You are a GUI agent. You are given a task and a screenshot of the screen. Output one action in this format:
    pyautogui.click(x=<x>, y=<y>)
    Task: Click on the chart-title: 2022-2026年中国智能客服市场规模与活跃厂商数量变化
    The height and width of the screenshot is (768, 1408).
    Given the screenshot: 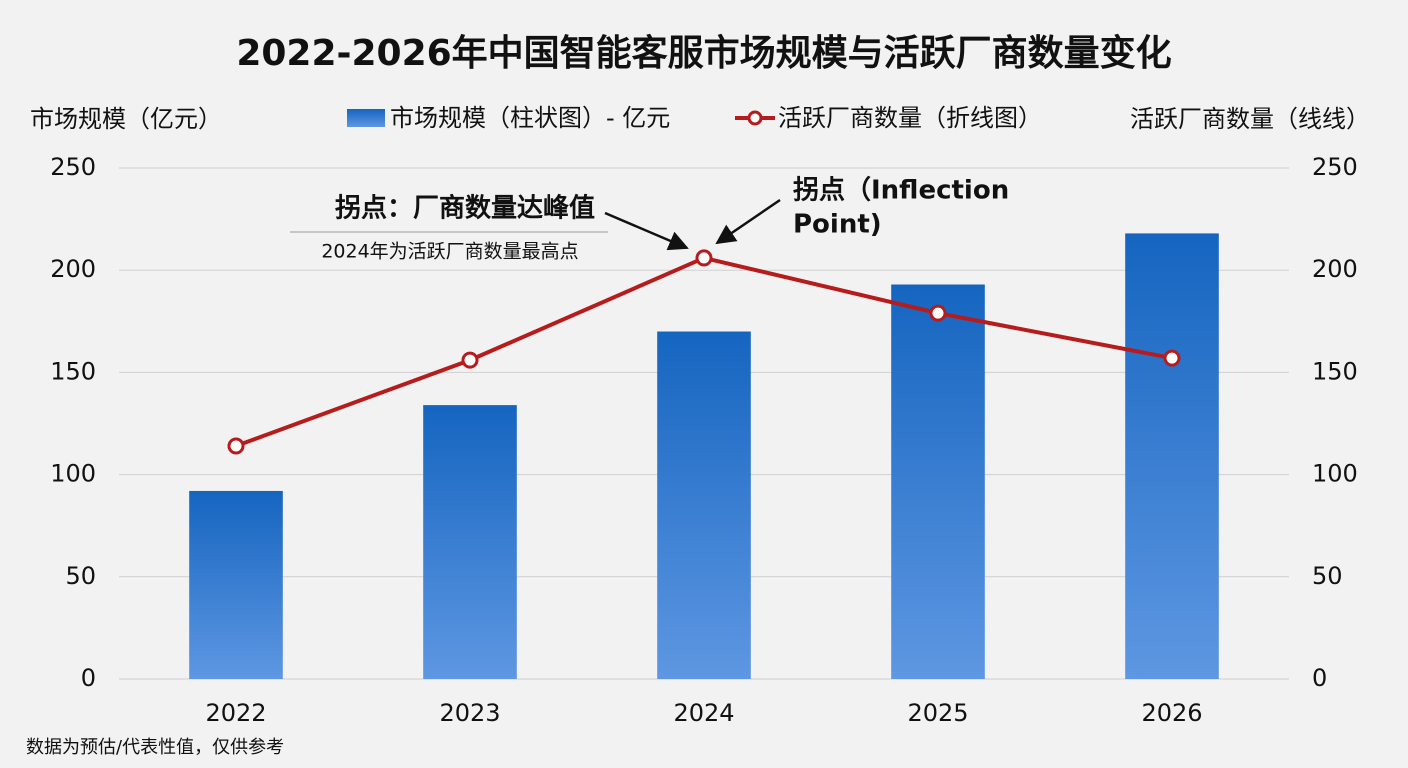 What is the action you would take?
    pyautogui.click(x=703, y=53)
    